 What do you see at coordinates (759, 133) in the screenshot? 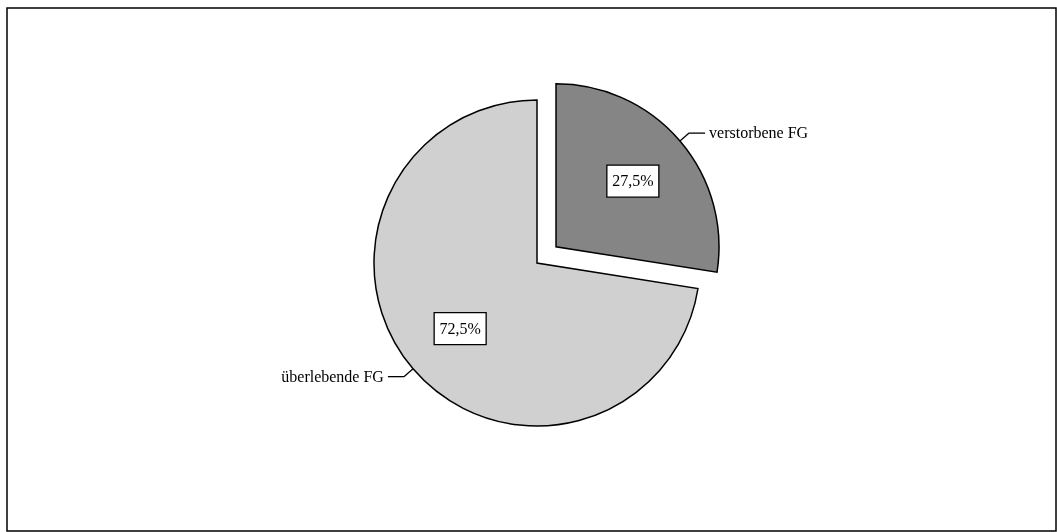
I see `legend-label: verstorbene FG` at bounding box center [759, 133].